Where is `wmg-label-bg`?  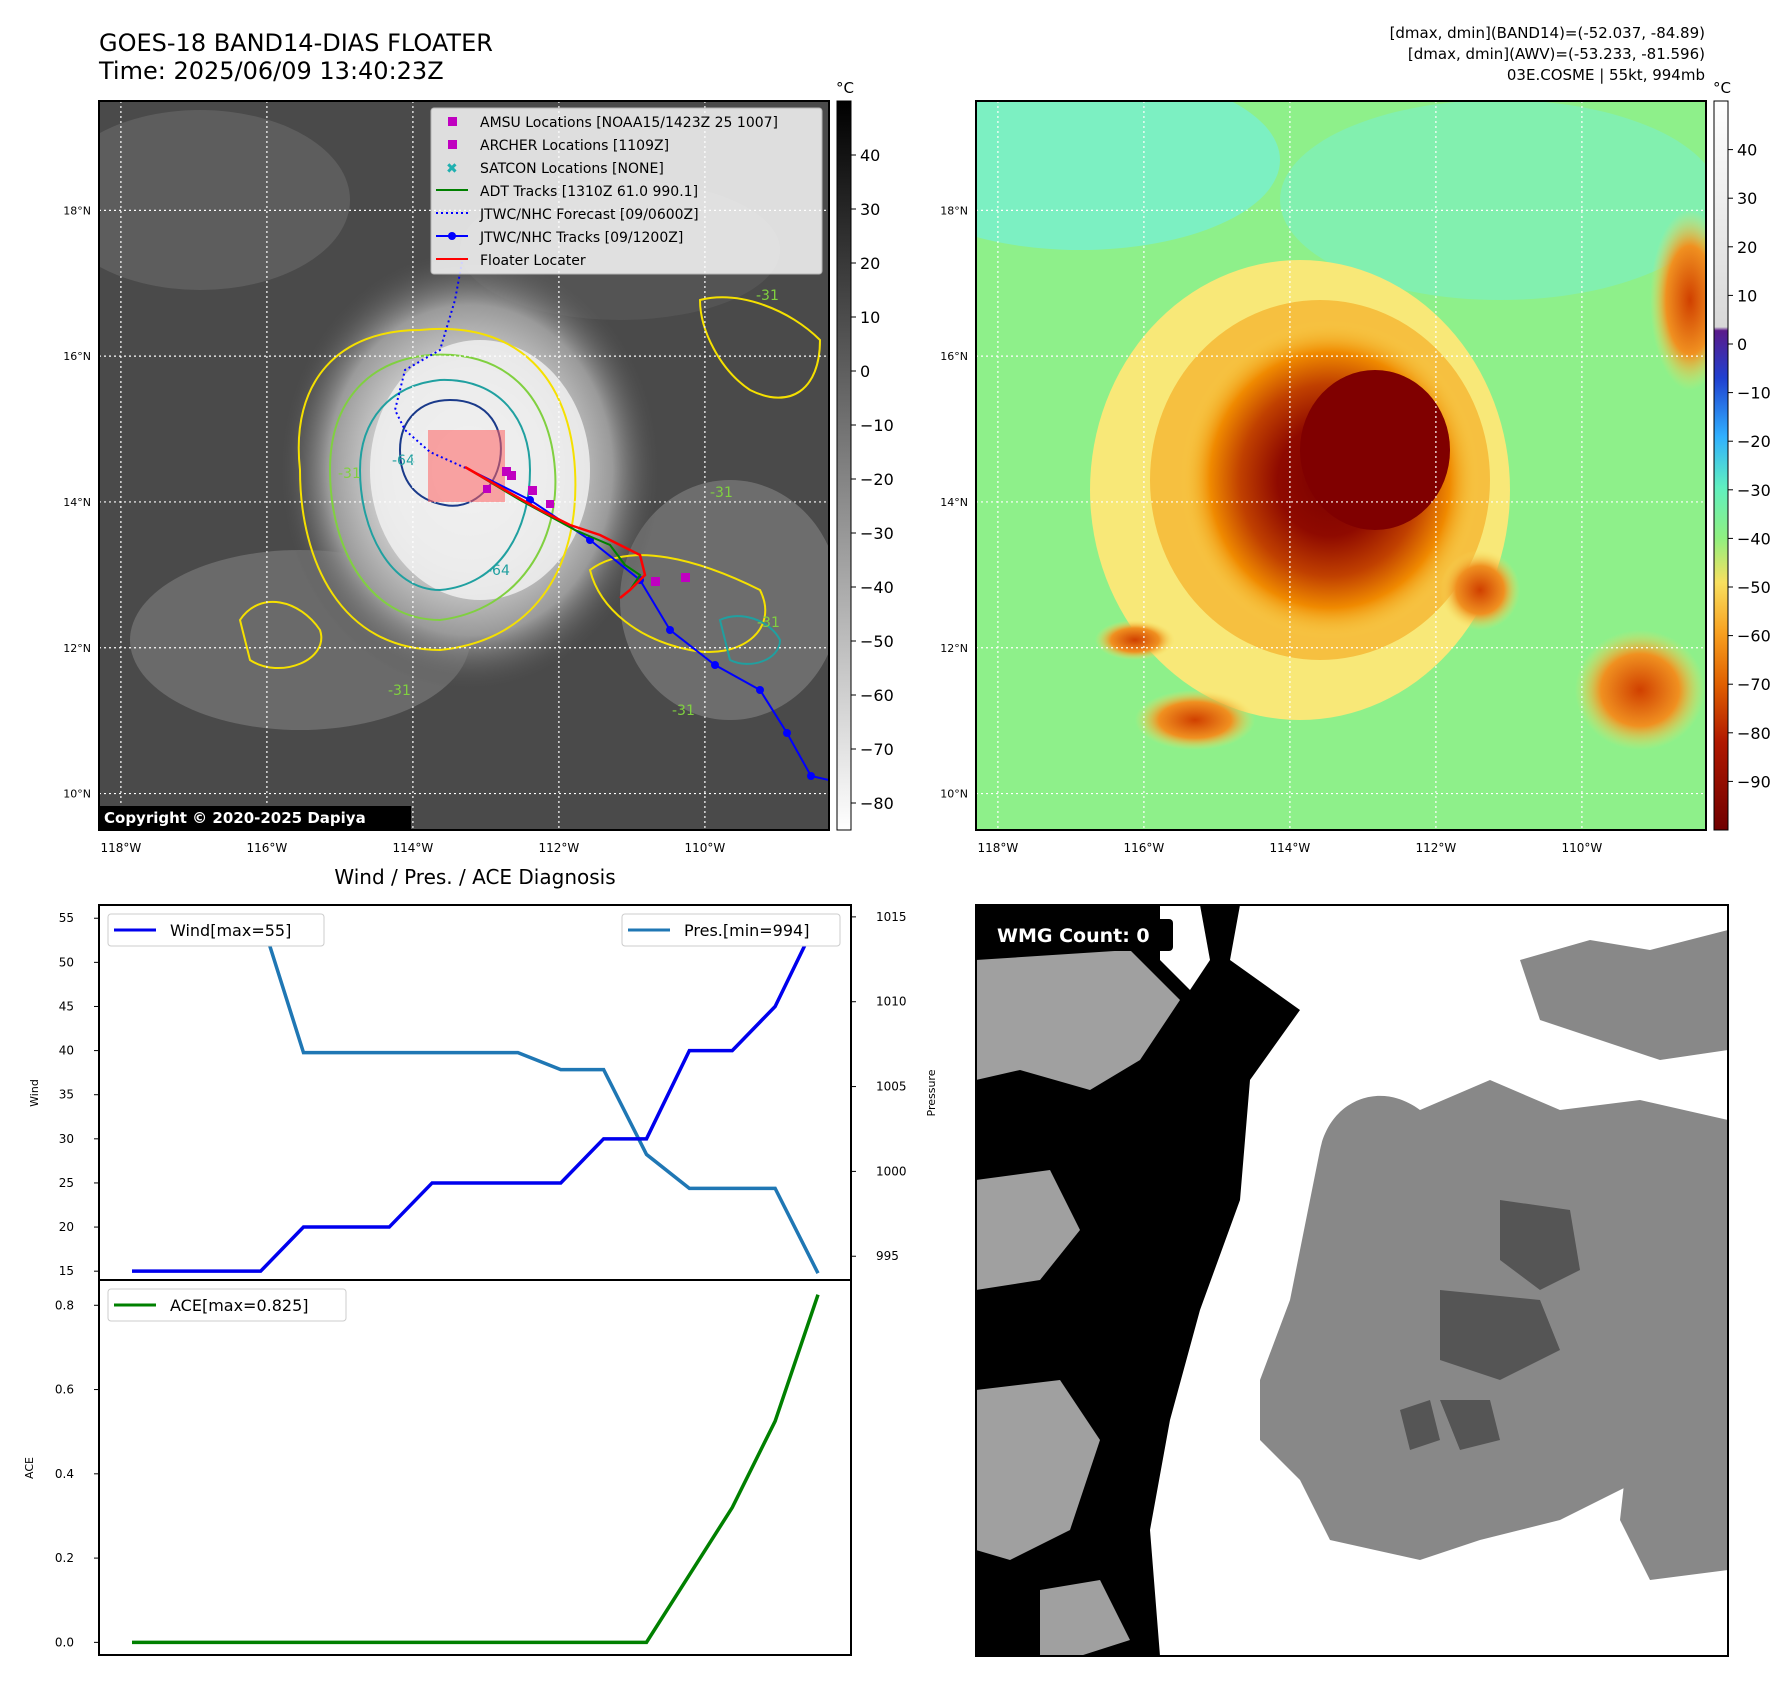 wmg-label-bg is located at coordinates (1081, 935).